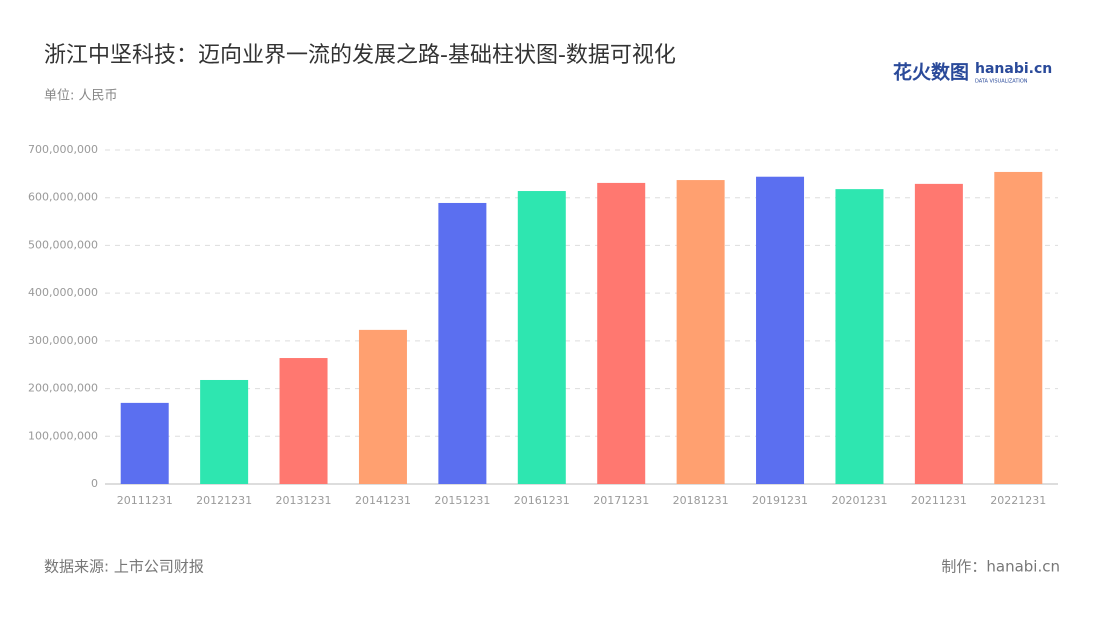 This screenshot has width=1100, height=620. Describe the element at coordinates (701, 500) in the screenshot. I see `x-tick-label: 20181231` at that location.